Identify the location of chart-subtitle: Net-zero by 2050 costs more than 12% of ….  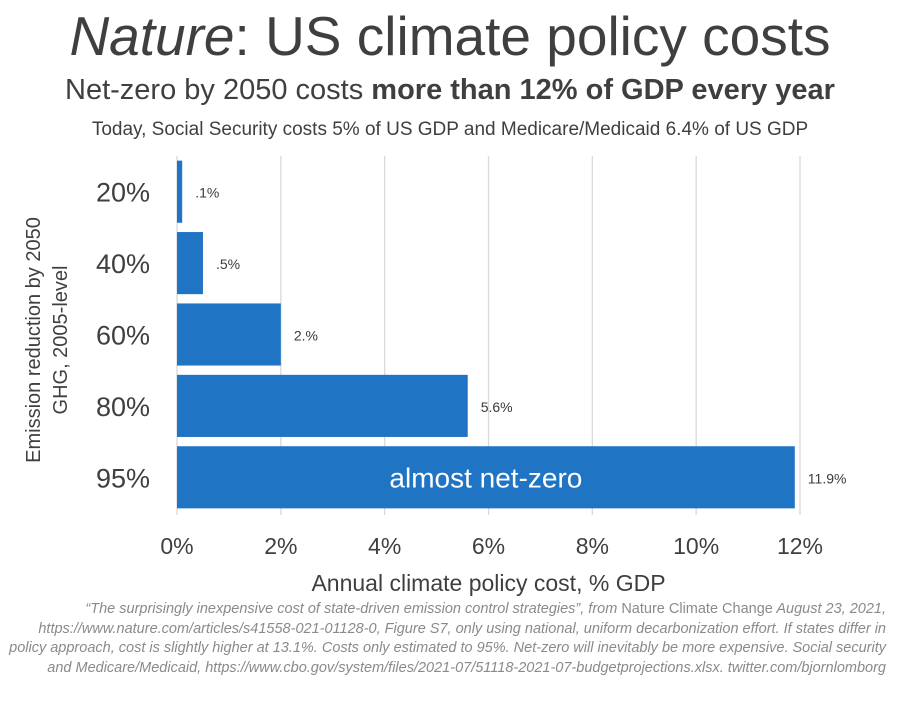
(450, 90).